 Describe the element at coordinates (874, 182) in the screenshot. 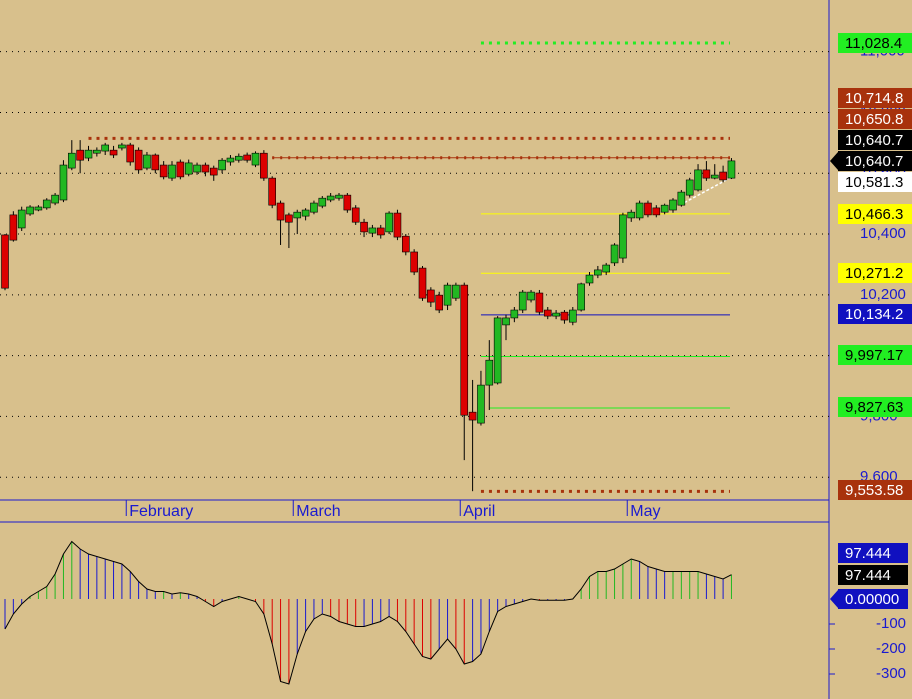

I see `price-label: 10,581.3` at that location.